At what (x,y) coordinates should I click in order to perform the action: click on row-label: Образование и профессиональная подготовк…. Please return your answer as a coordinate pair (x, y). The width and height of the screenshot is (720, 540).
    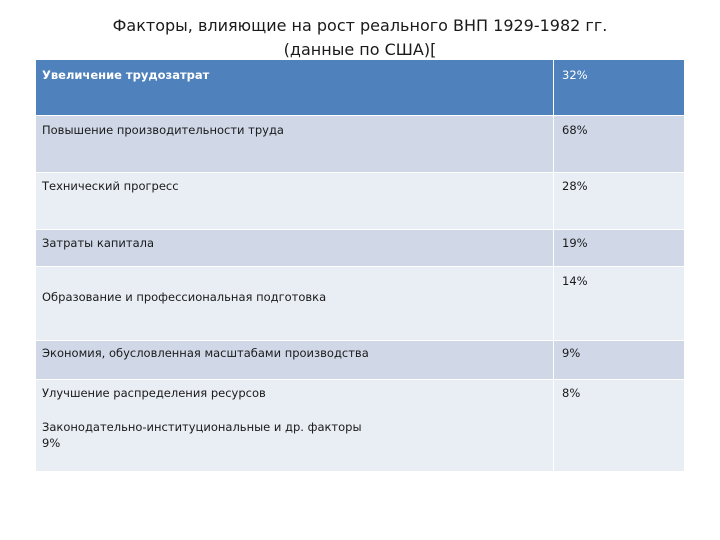
    Looking at the image, I should click on (184, 297).